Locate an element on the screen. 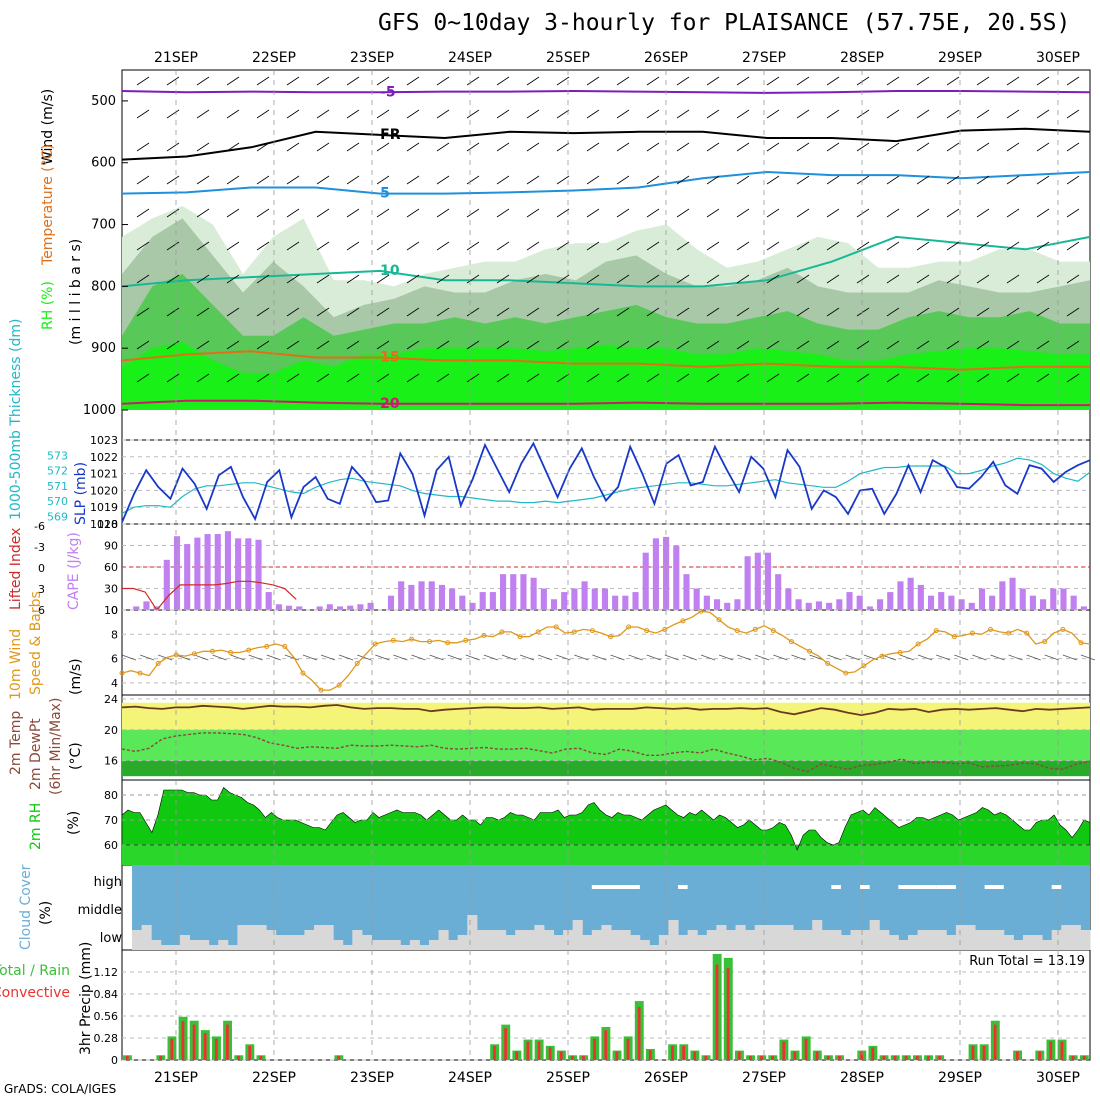 Image resolution: width=1100 pixels, height=1100 pixels. date-label-top-24SEP: 24SEP is located at coordinates (470, 58).